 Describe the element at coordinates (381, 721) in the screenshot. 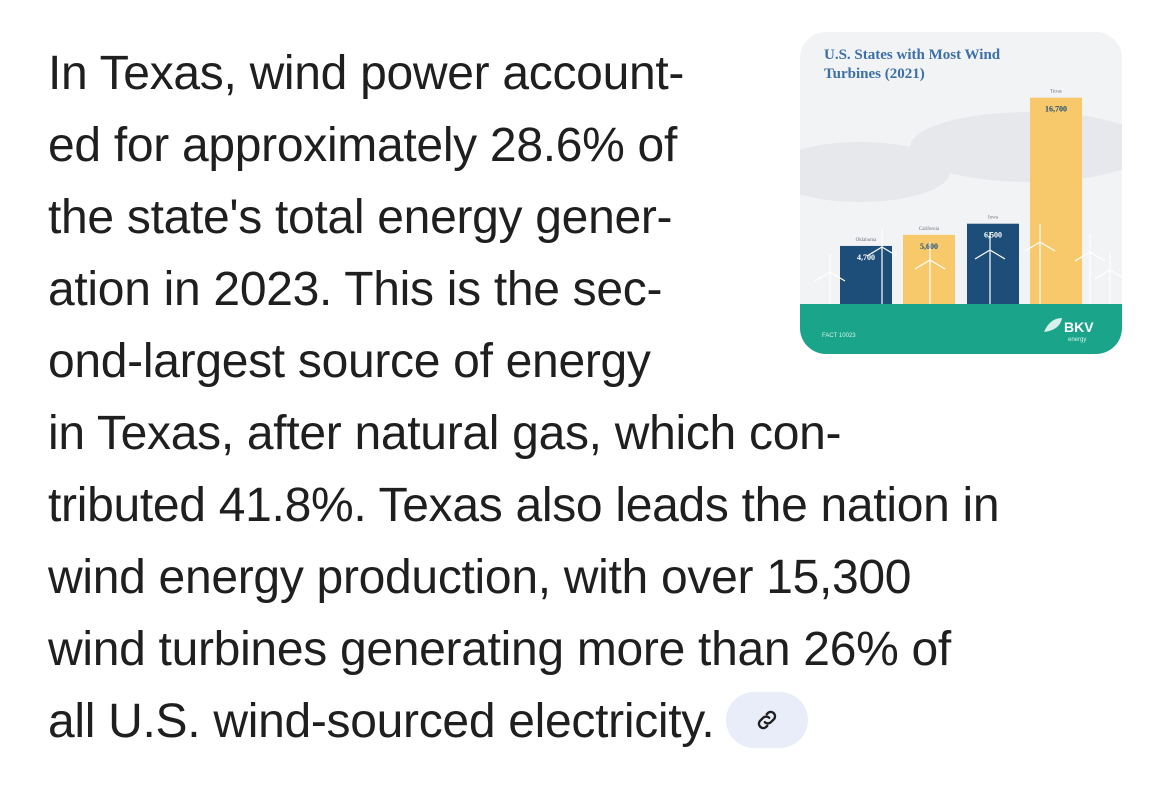

I see `answer-line-text: all U.S. wind-sourced electricity.` at that location.